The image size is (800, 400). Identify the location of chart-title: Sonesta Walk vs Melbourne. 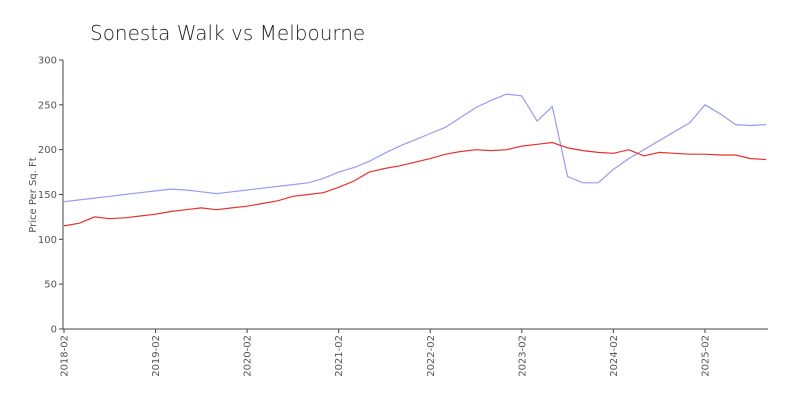
(227, 33).